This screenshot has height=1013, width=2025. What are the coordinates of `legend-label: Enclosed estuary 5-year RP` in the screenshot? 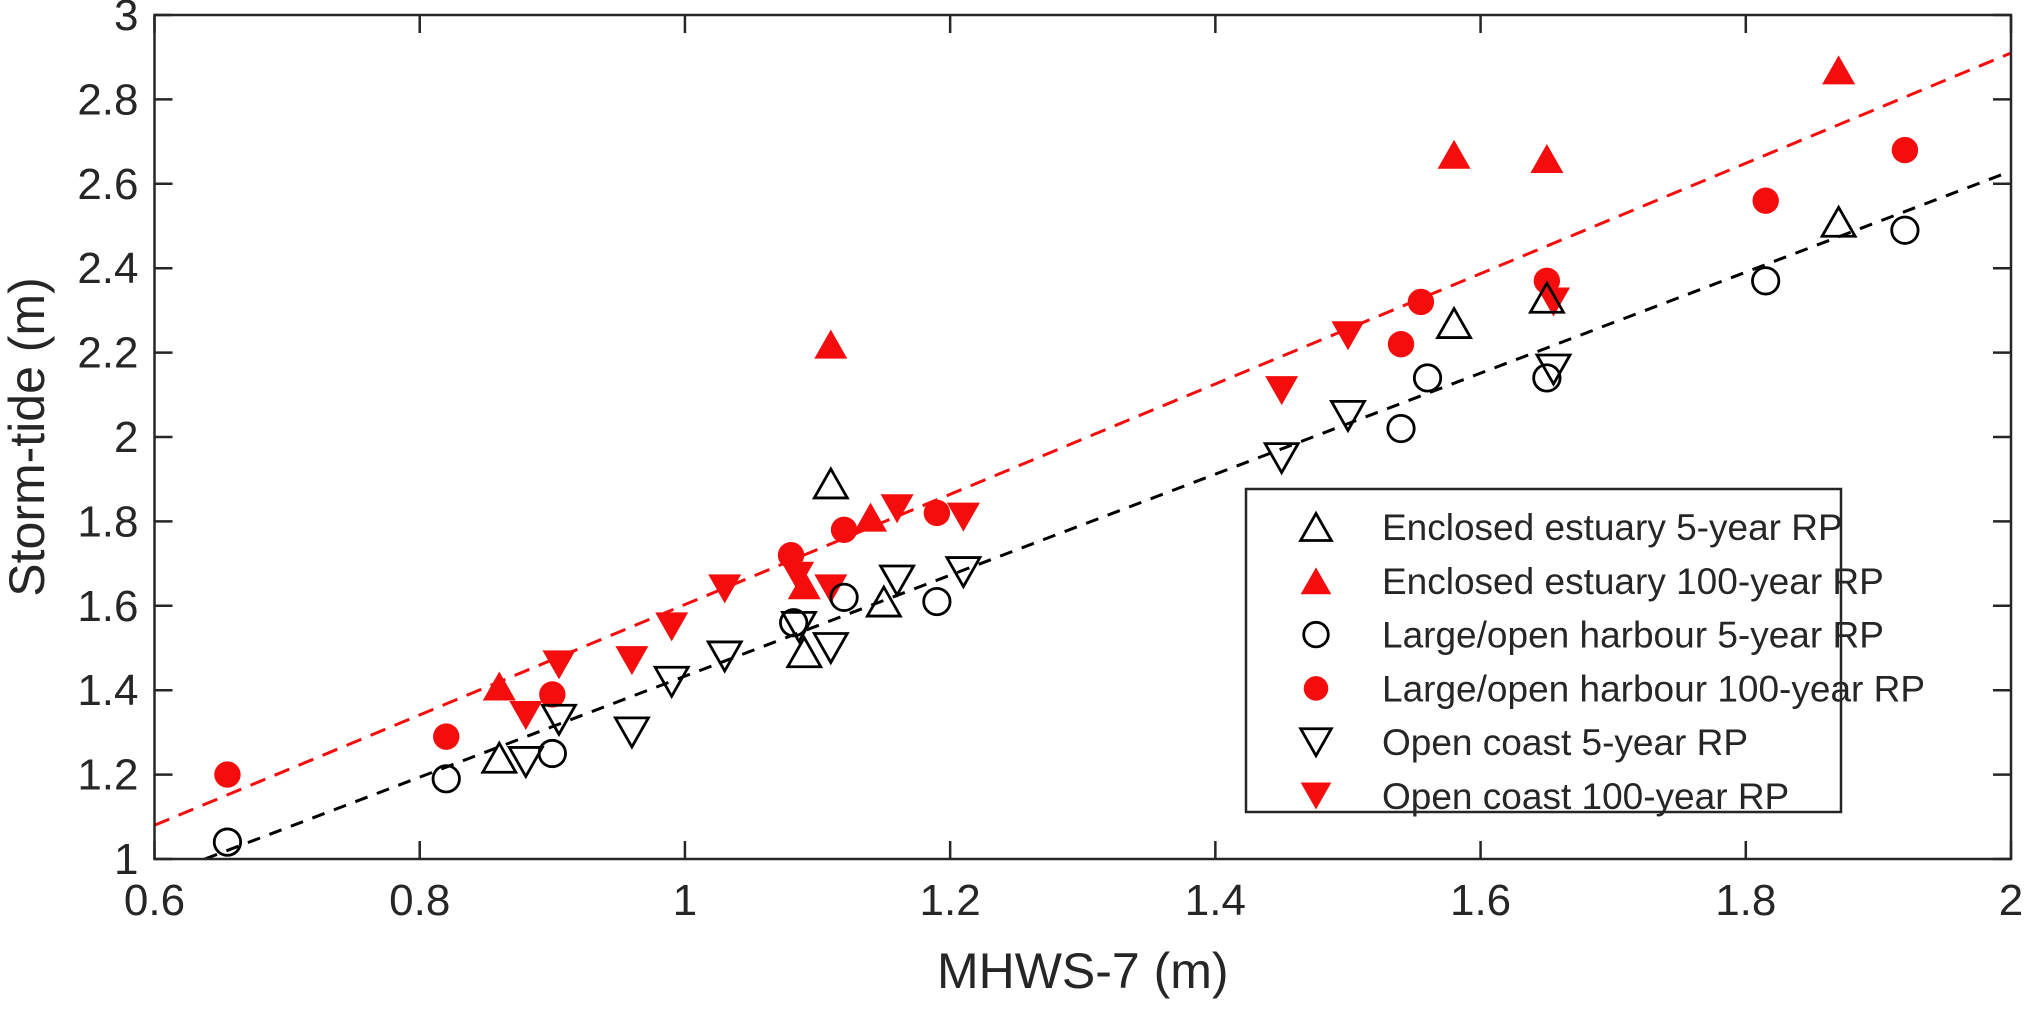 It's located at (1612, 527).